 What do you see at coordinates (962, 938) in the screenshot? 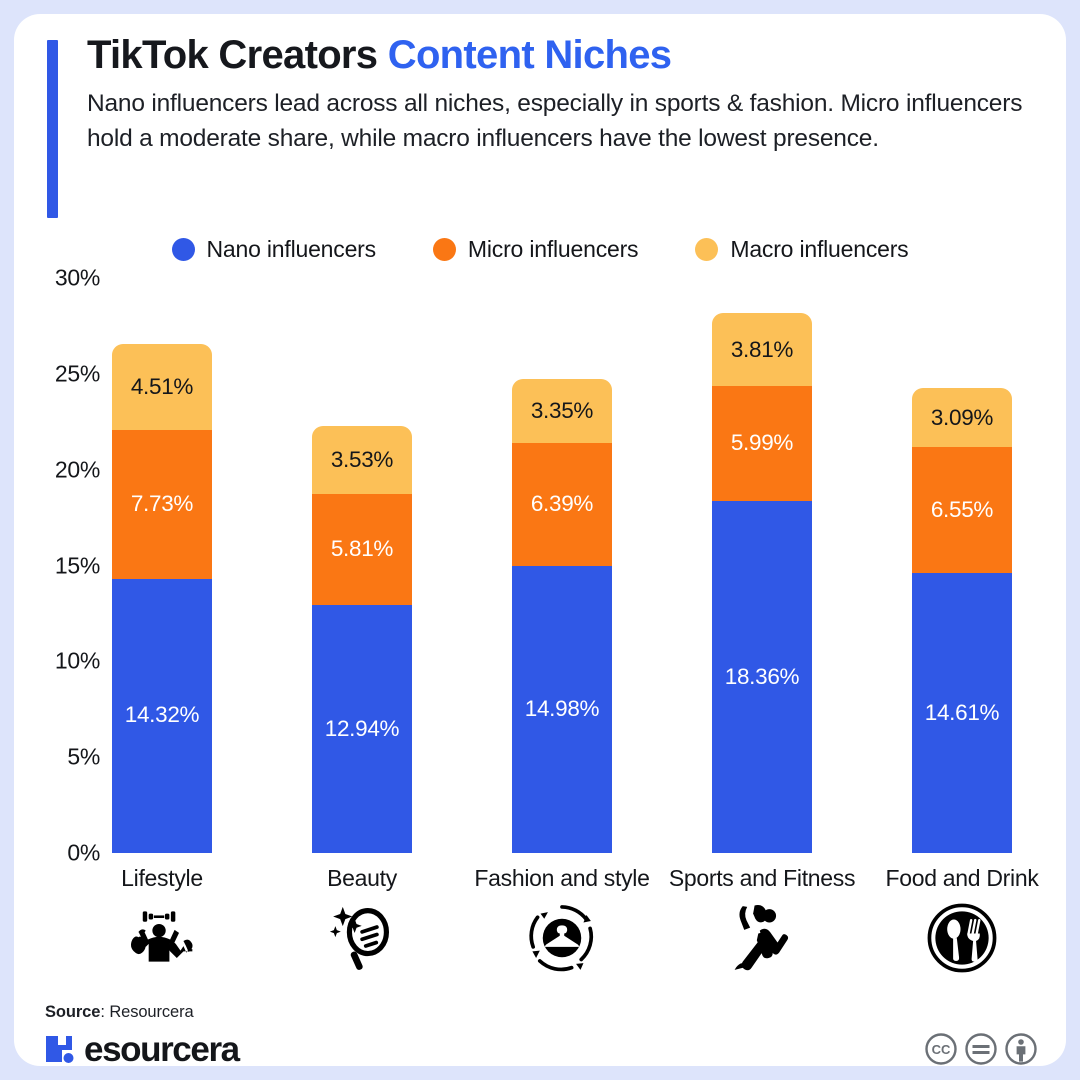
I see `food-plate-icon` at bounding box center [962, 938].